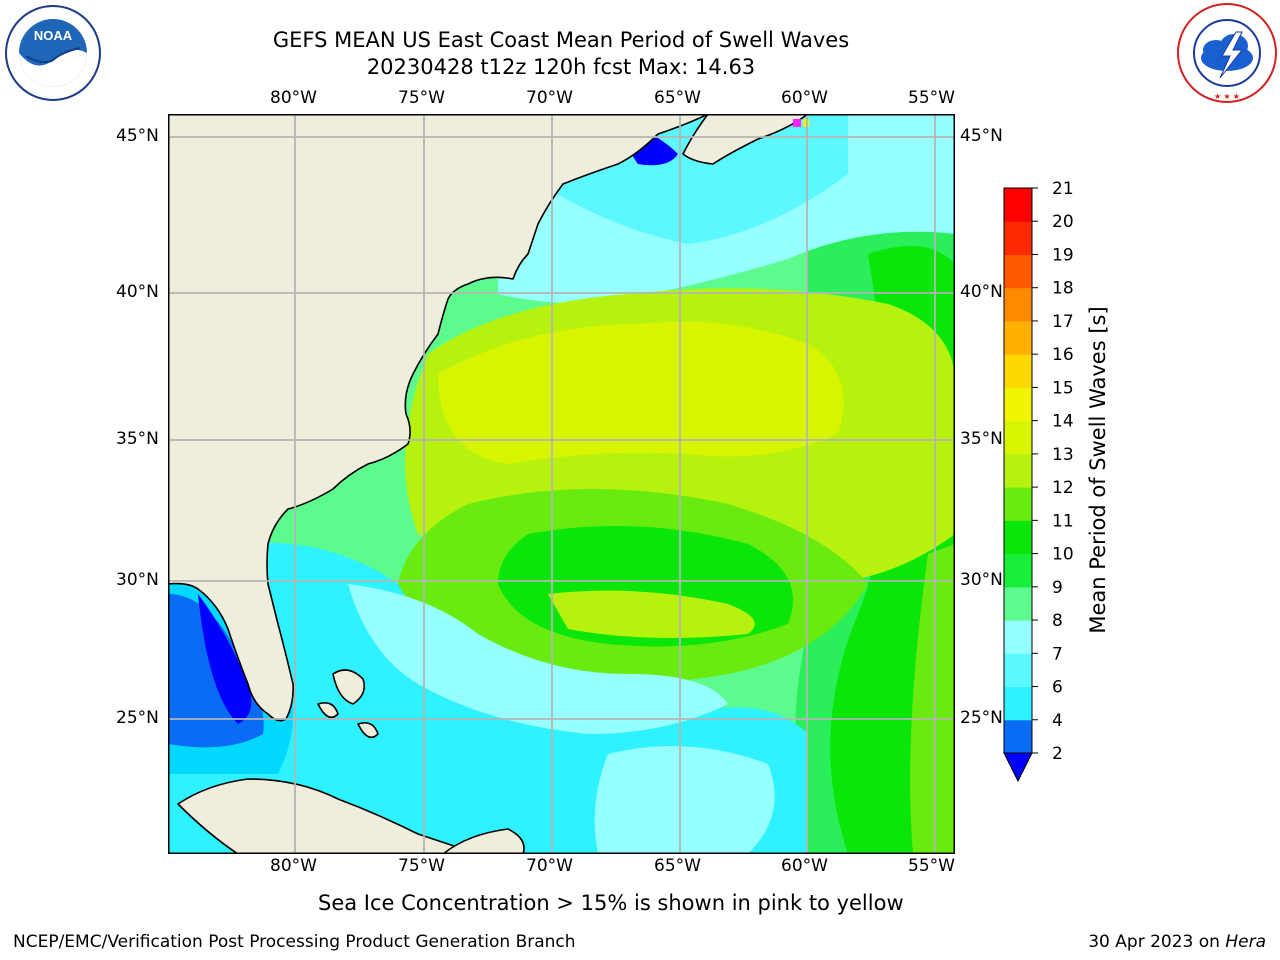 The image size is (1280, 960). I want to click on lon-tick-bottom: 75°W, so click(421, 866).